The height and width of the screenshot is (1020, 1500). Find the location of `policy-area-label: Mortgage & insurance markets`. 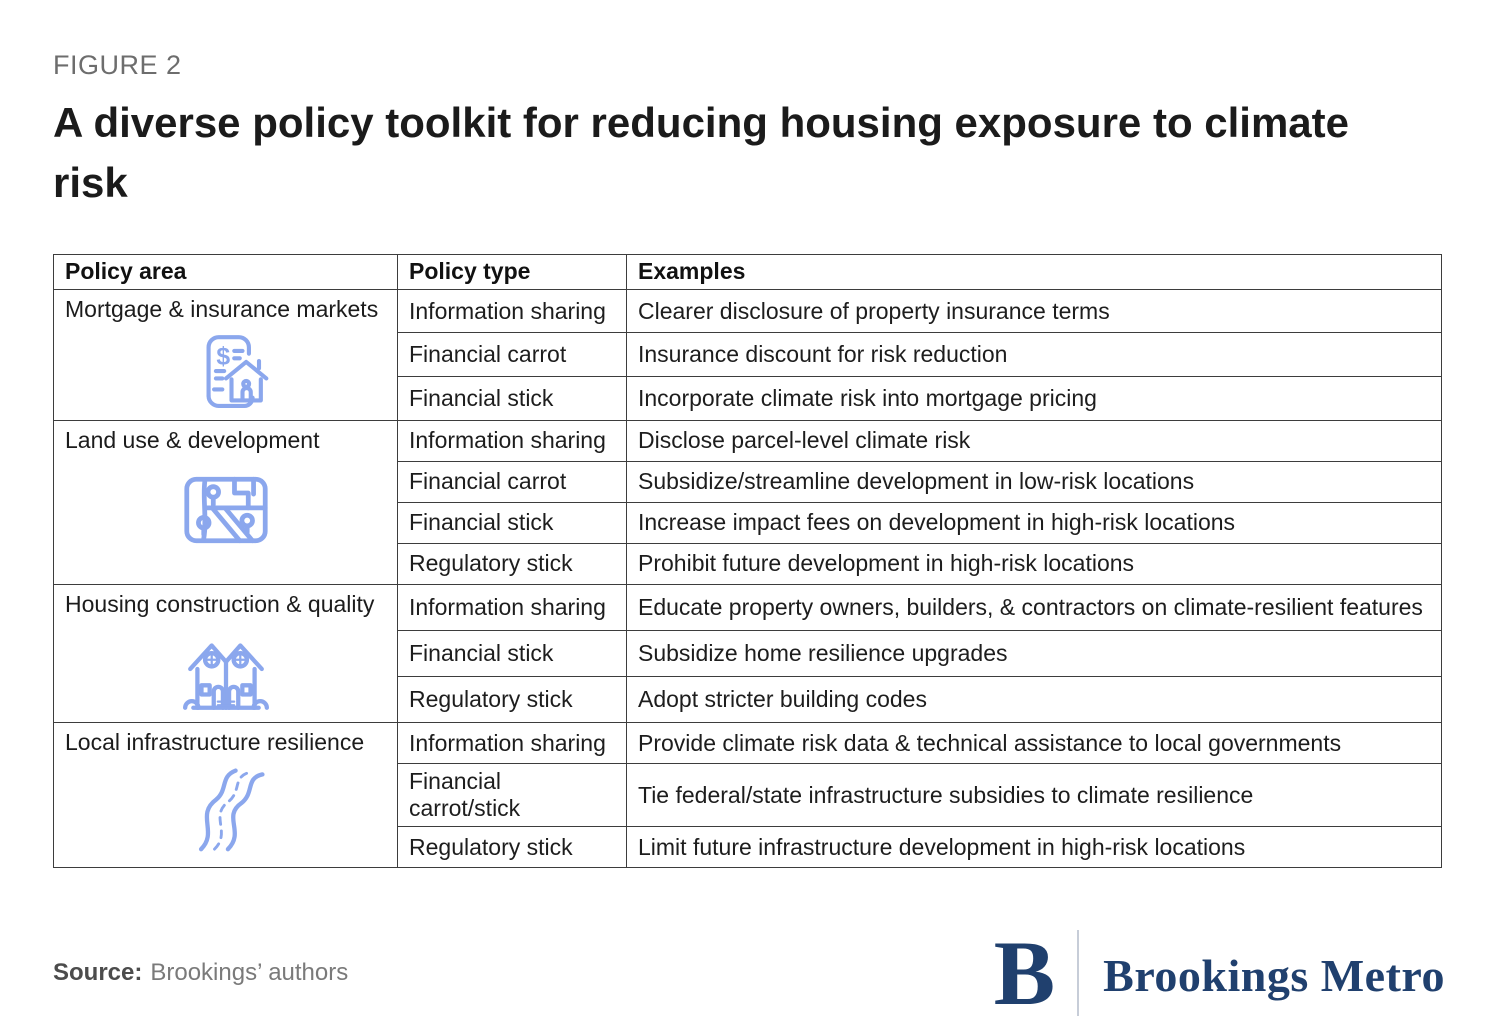

policy-area-label: Mortgage & insurance markets is located at coordinates (222, 308).